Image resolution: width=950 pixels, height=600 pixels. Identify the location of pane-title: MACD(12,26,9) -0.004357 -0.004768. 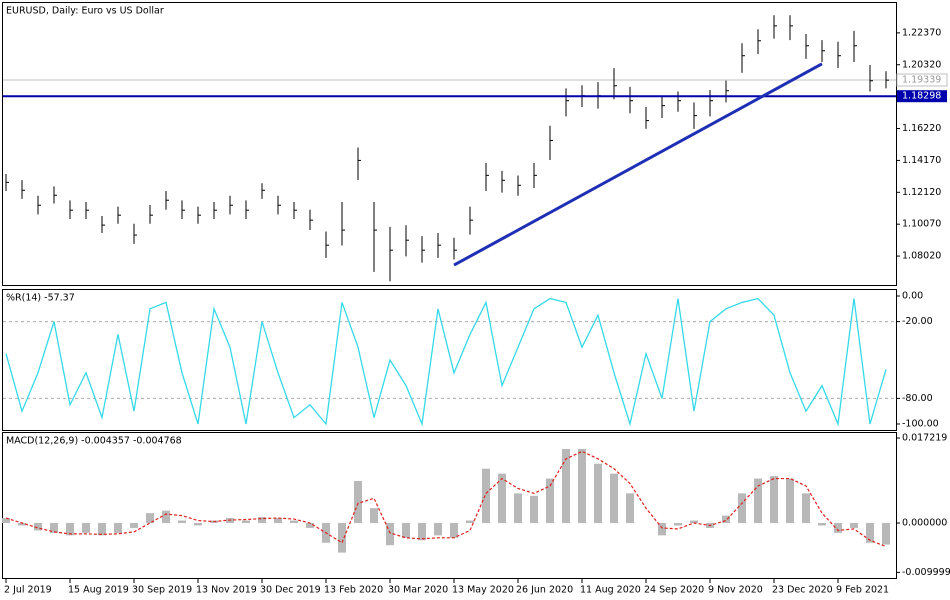
(94, 441).